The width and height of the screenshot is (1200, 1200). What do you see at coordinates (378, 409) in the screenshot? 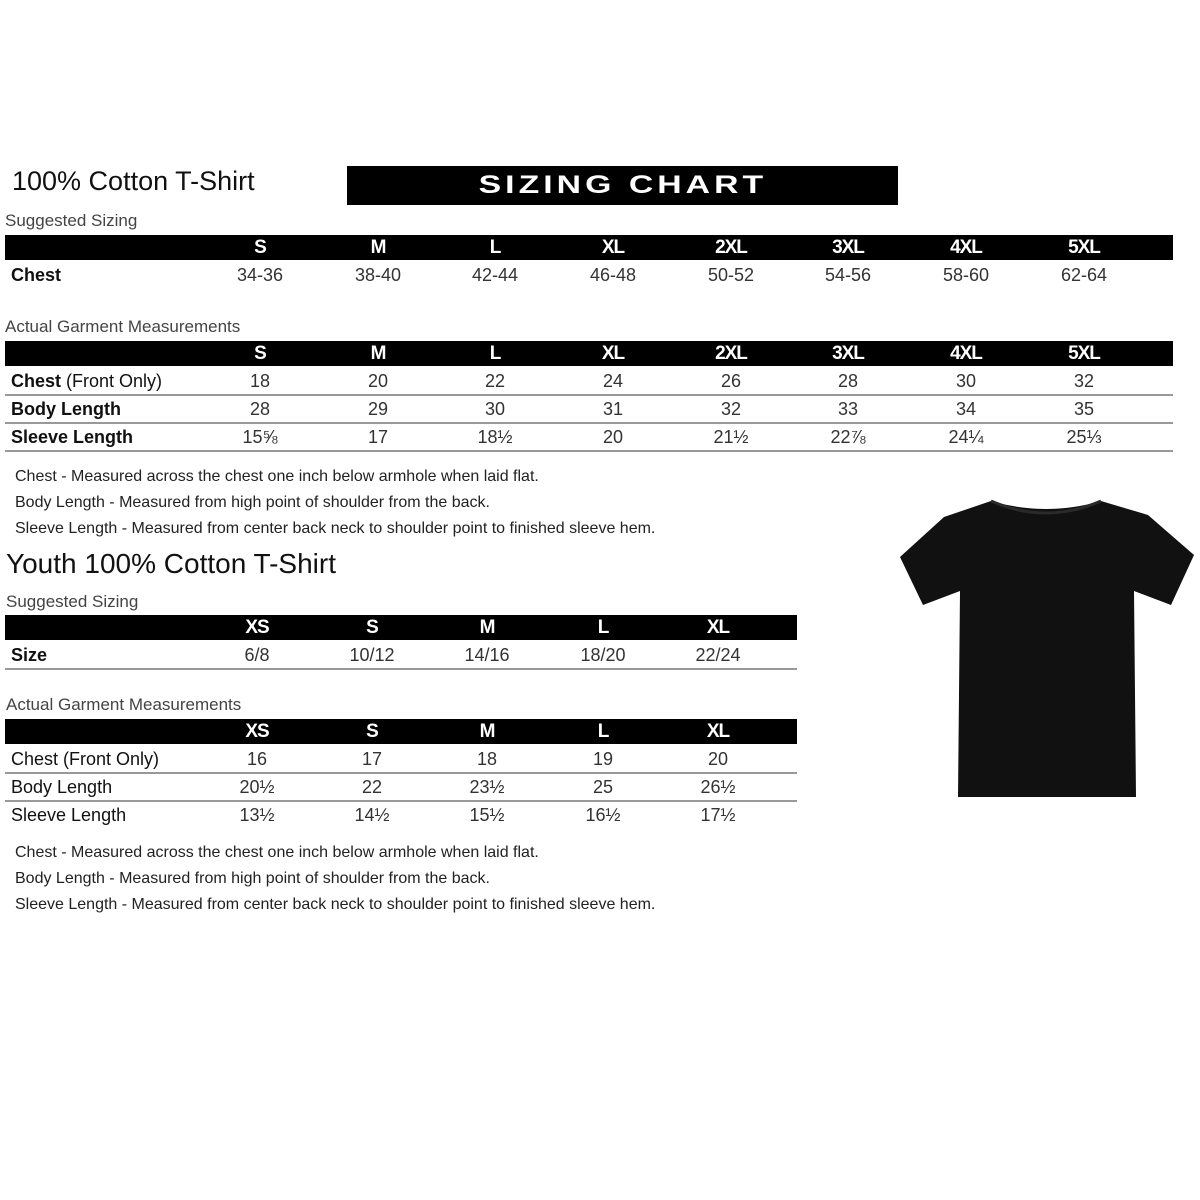
I see `table-cell: 29` at bounding box center [378, 409].